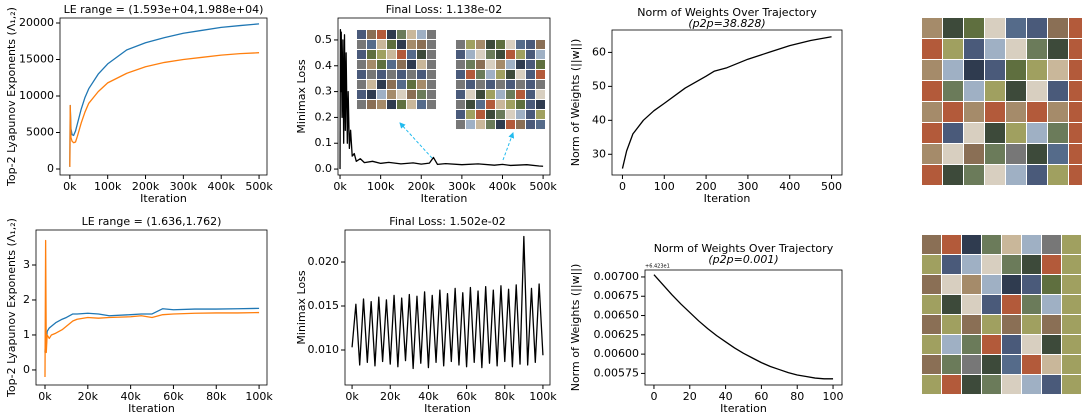 The image size is (1082, 416). Describe the element at coordinates (726, 23) in the screenshot. I see `chart-subtitle: (p2p=38.828)` at that location.